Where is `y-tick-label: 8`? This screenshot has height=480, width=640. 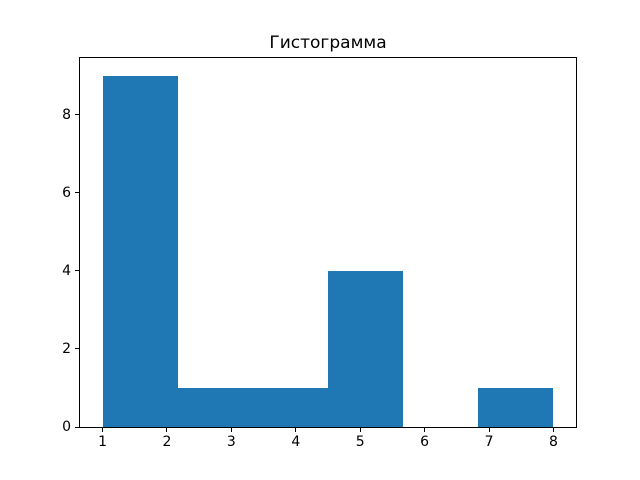 y-tick-label: 8 is located at coordinates (66, 114).